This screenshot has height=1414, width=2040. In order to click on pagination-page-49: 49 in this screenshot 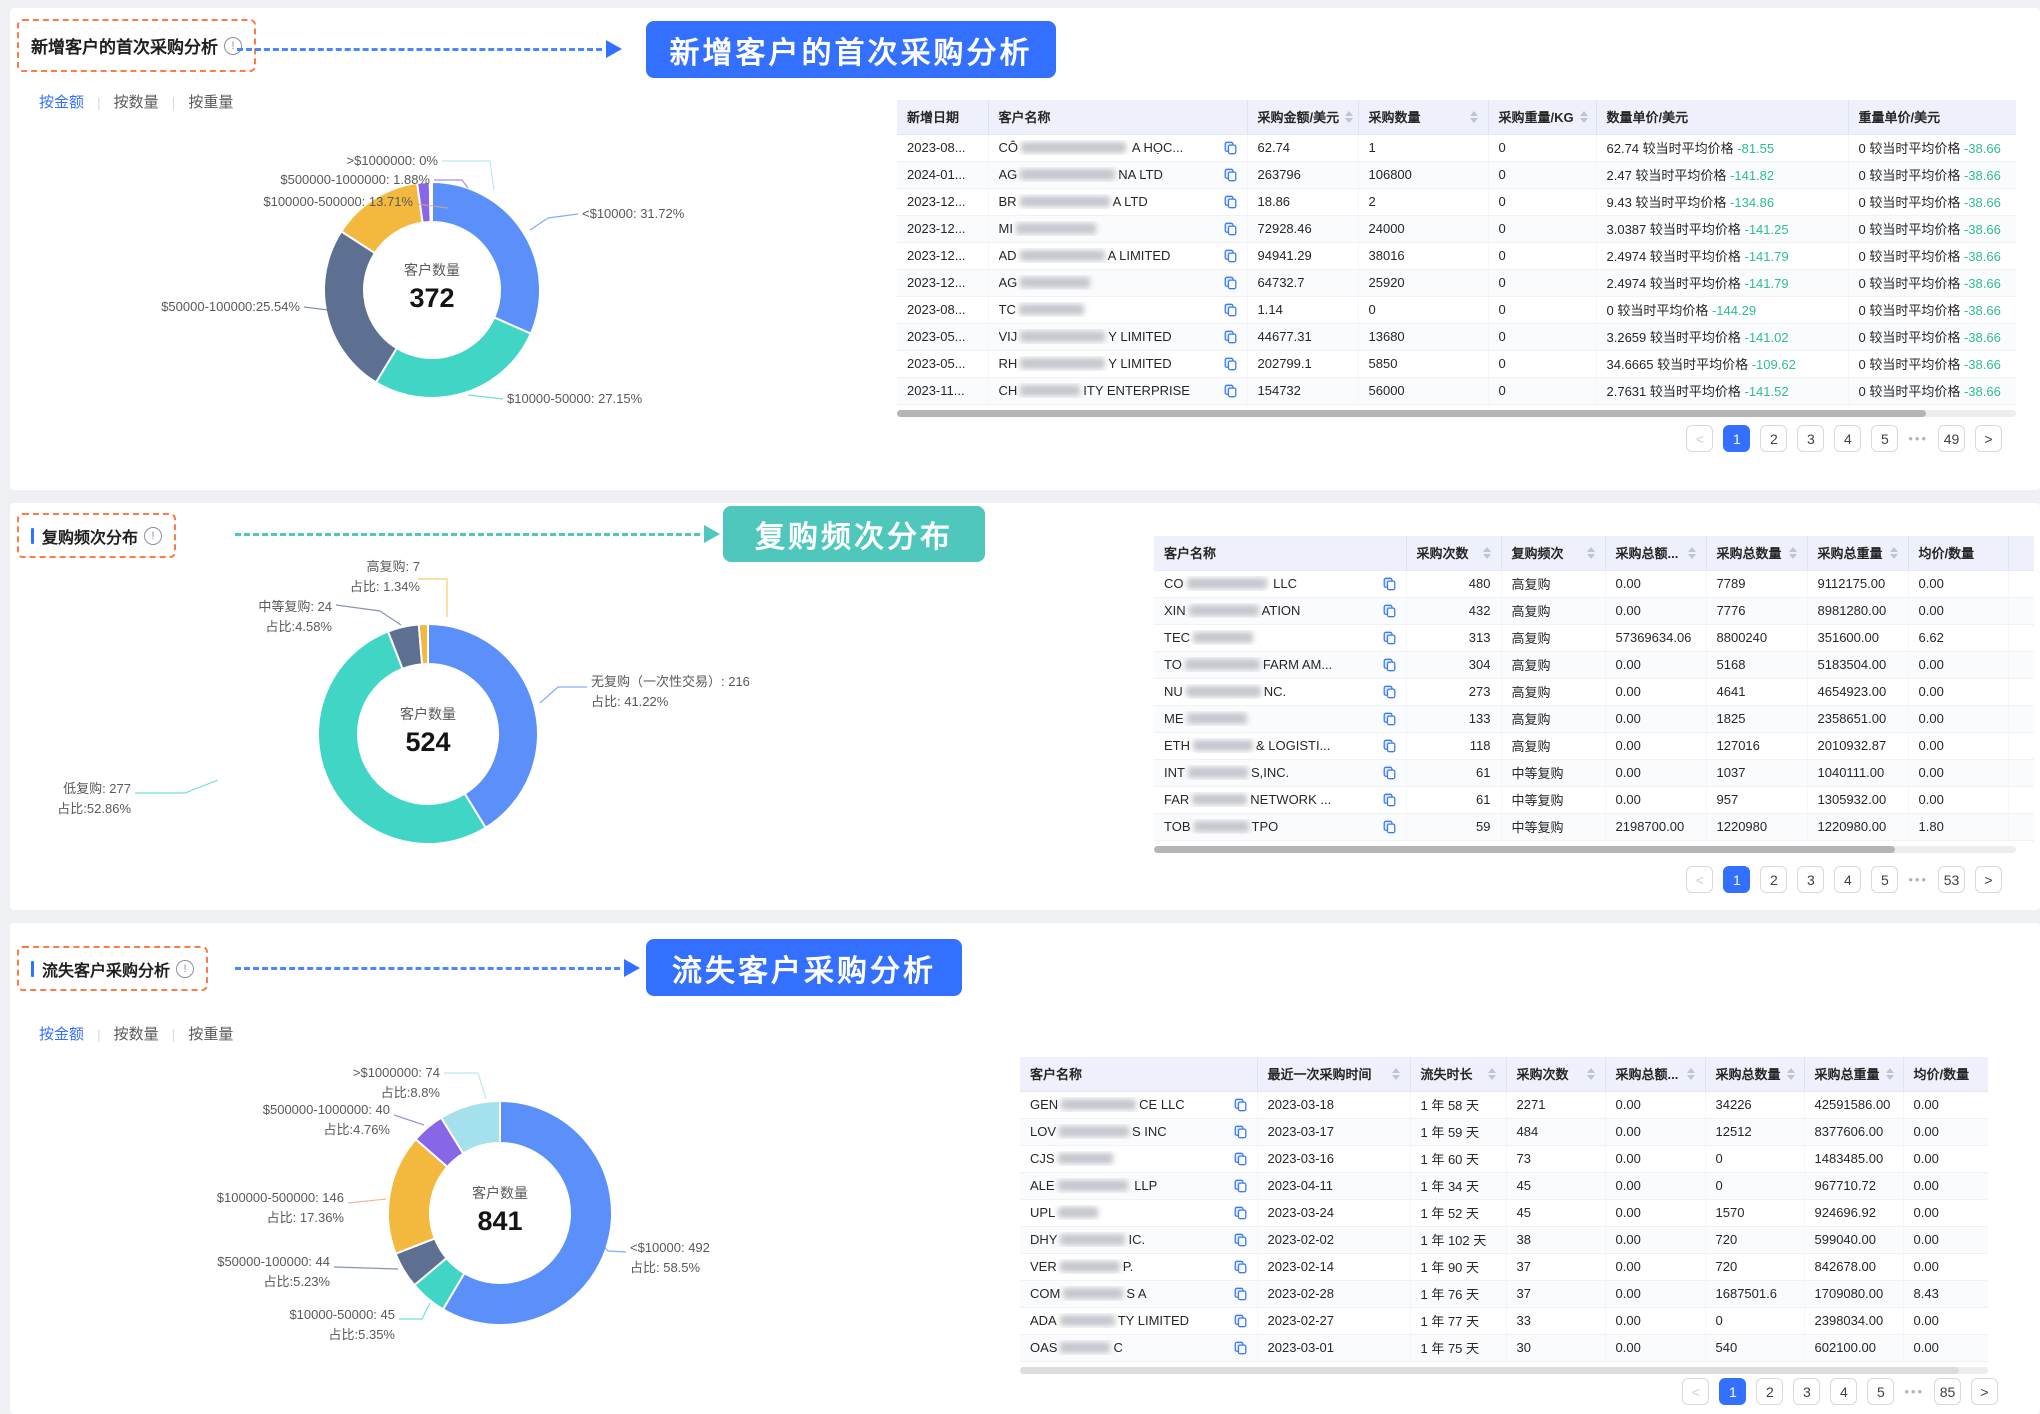, I will do `click(1951, 438)`.